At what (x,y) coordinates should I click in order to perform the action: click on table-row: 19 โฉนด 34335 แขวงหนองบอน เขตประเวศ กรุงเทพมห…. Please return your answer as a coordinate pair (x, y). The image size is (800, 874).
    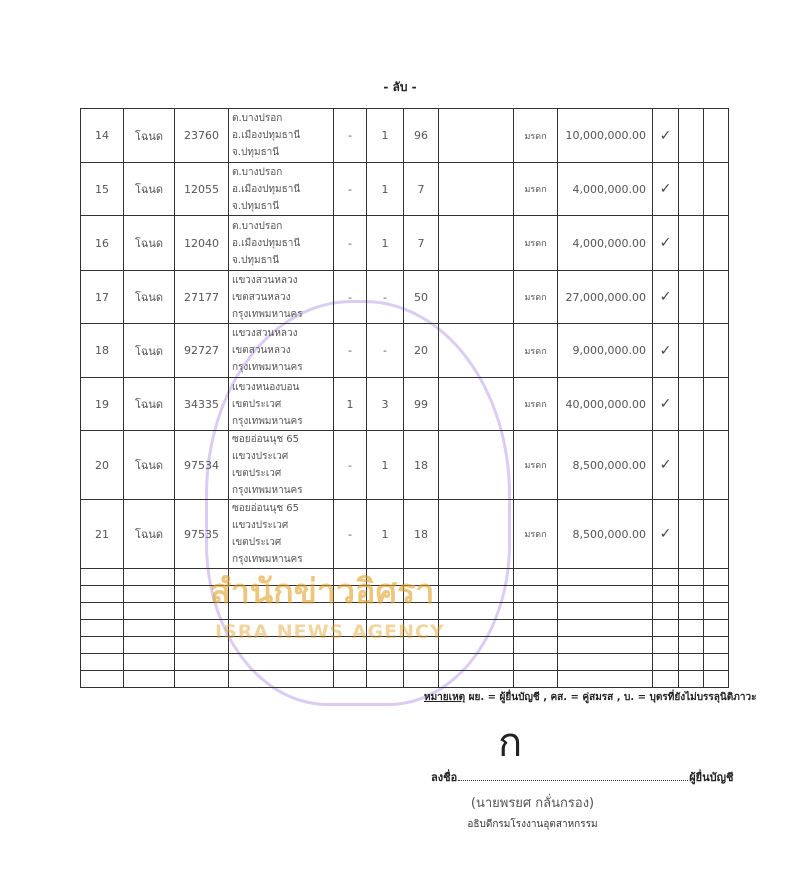
    Looking at the image, I should click on (404, 404).